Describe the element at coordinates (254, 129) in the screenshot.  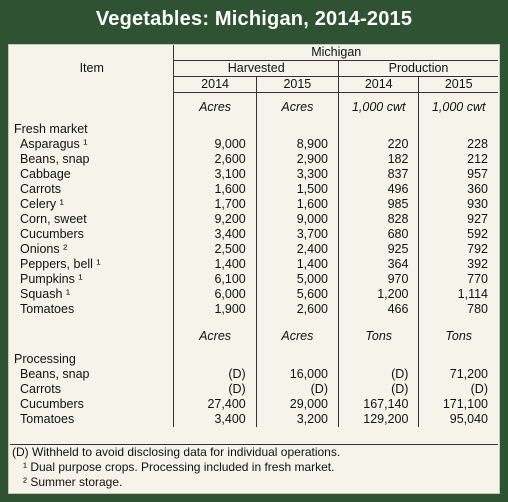
I see `section-row-fresh: Fresh market` at that location.